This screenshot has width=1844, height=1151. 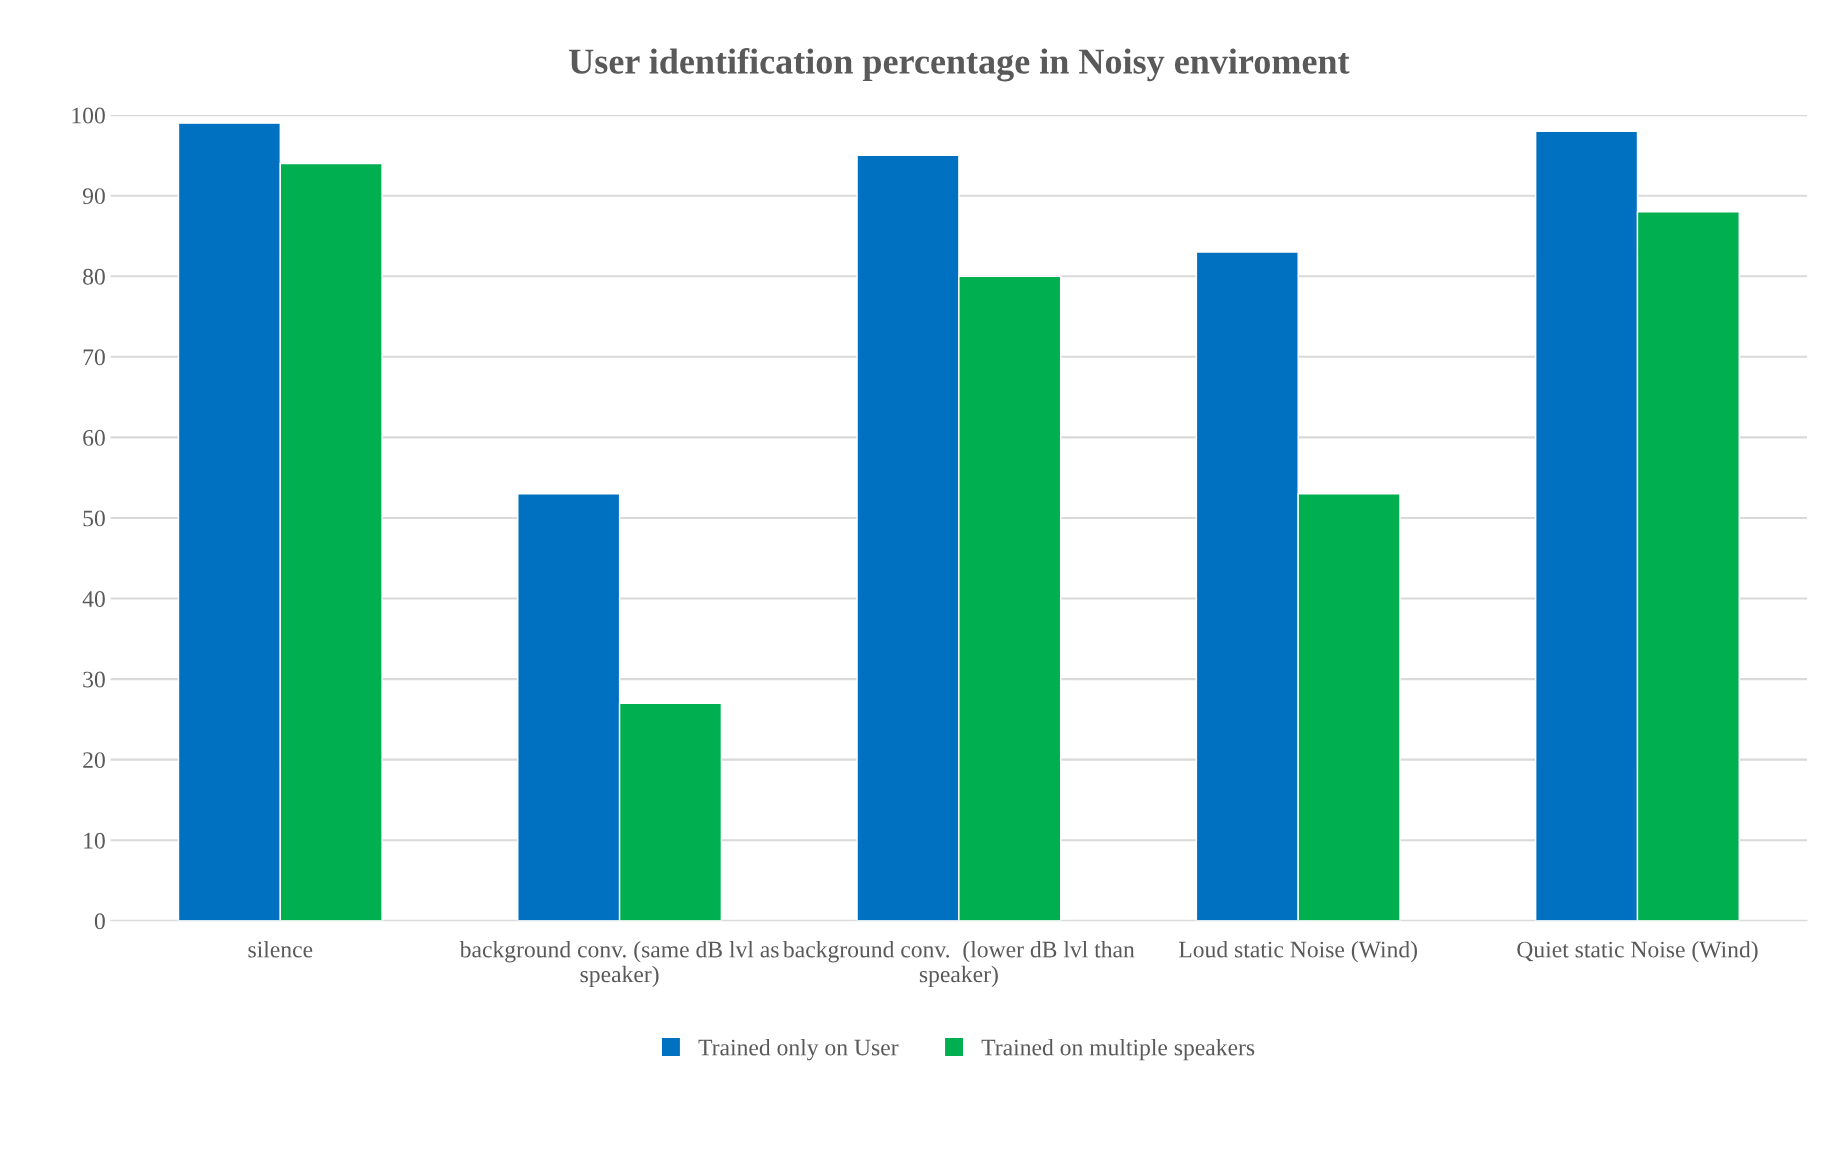 I want to click on y-tick-label: 50, so click(x=94, y=518).